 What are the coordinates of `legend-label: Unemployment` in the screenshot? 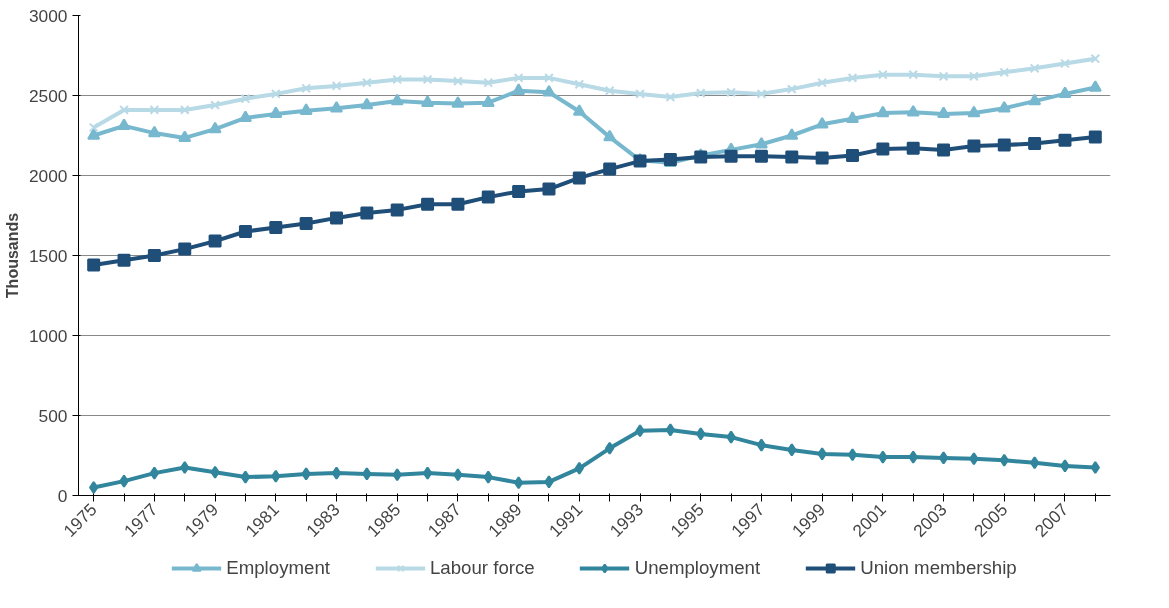 It's located at (697, 567).